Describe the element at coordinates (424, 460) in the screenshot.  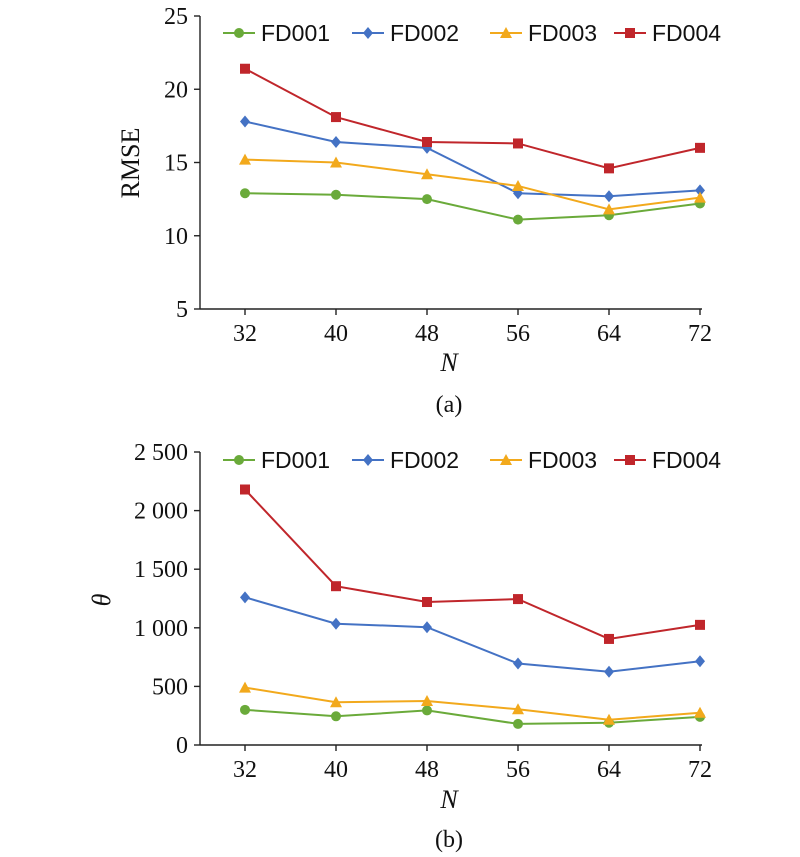
I see `legend-label: FD002` at that location.